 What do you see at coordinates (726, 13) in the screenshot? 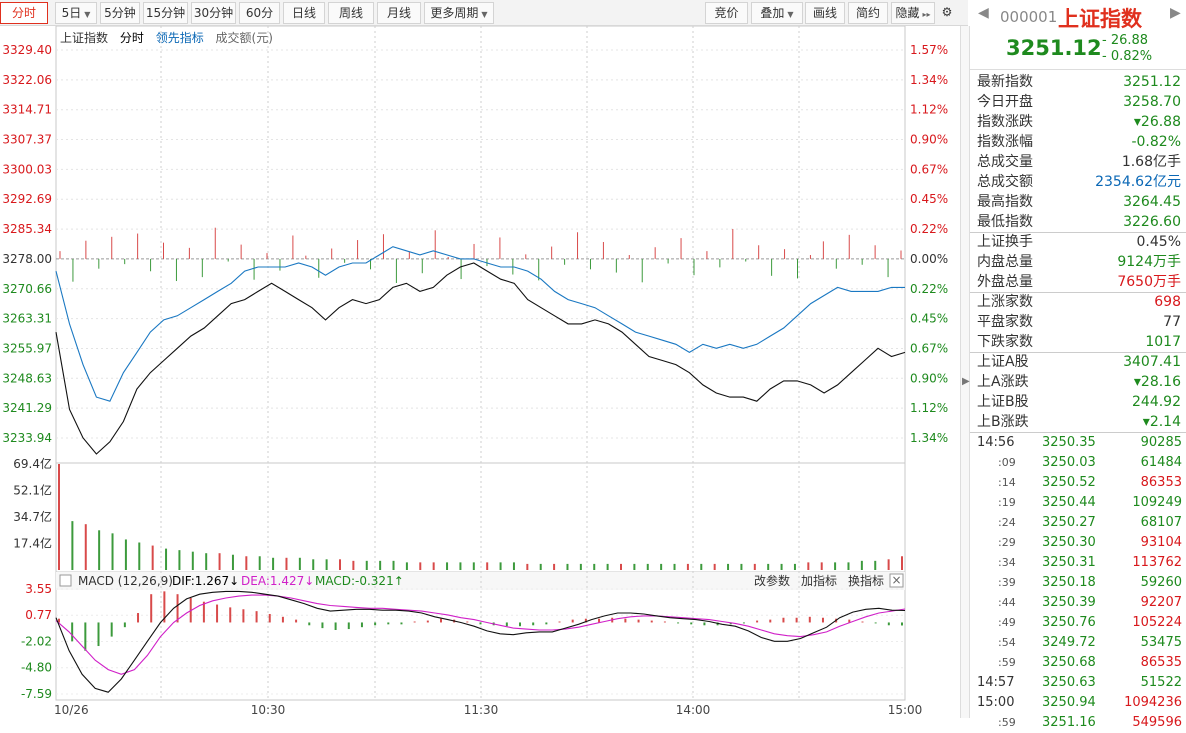
I see `toolbar-button-0: 竞价` at bounding box center [726, 13].